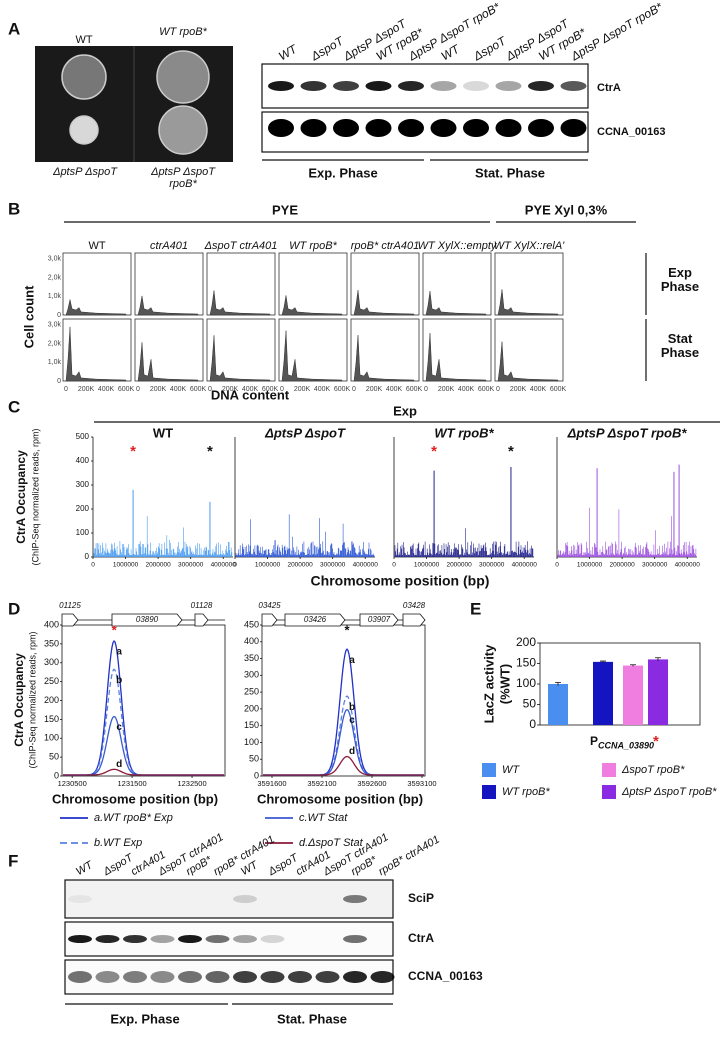  Describe the element at coordinates (475, 608) in the screenshot. I see `panel-letter: E` at that location.